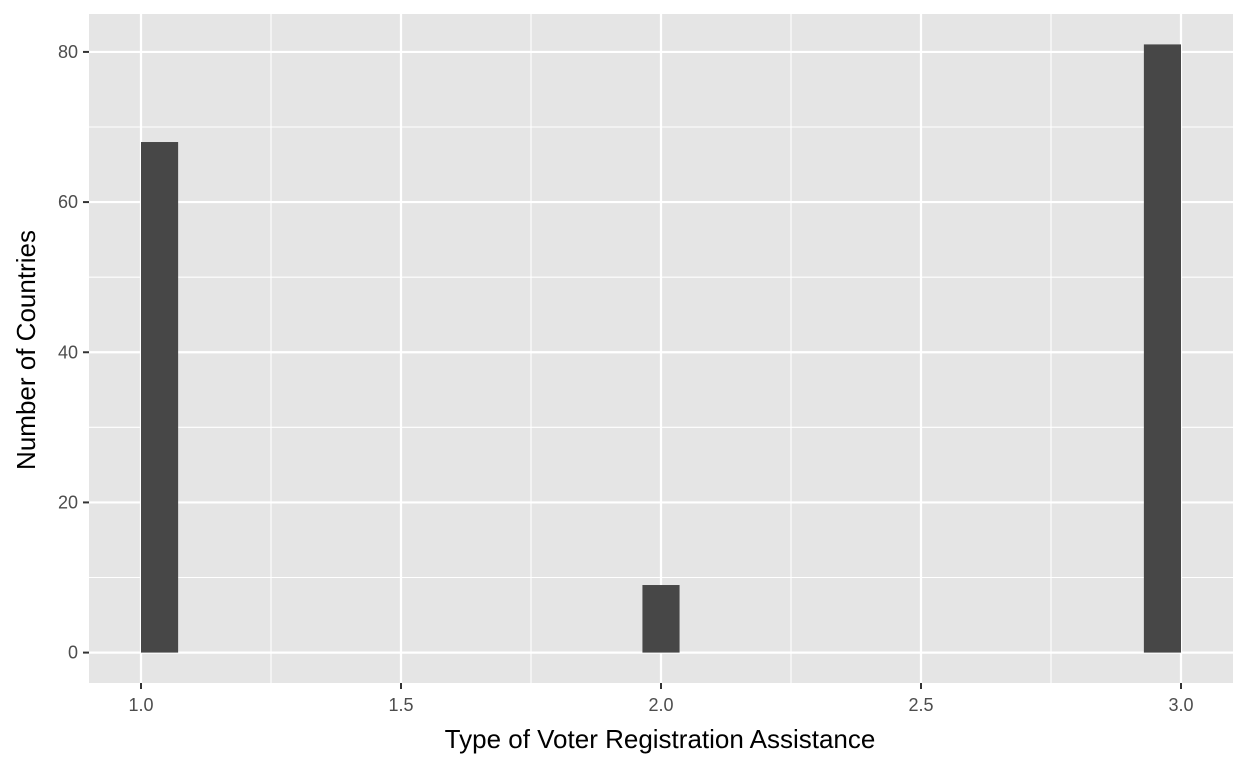 The image size is (1248, 768). I want to click on y-axis-title: Number of Countries, so click(26, 350).